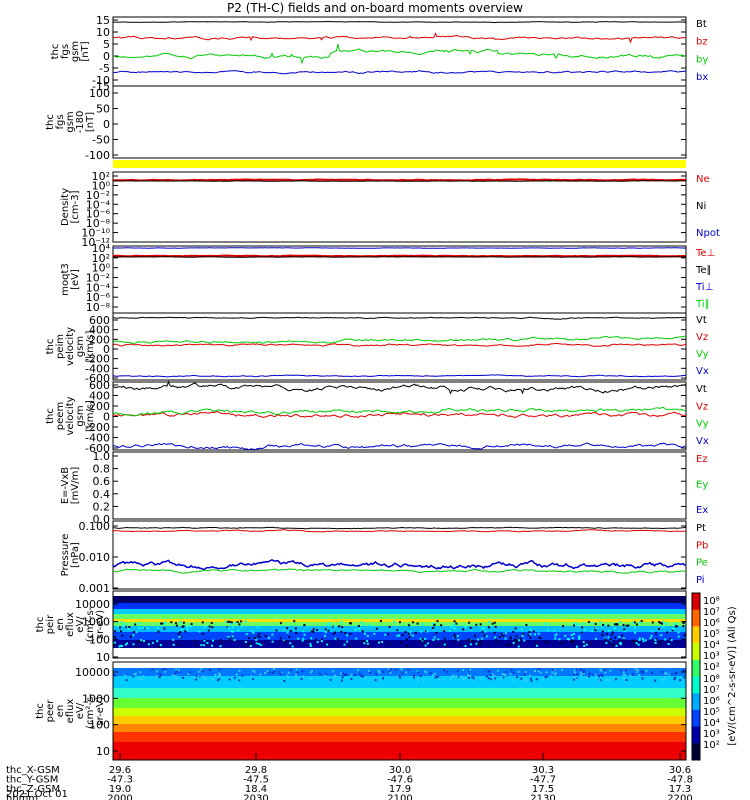  What do you see at coordinates (60, 121) in the screenshot?
I see `y-axis-label: fgs` at bounding box center [60, 121].